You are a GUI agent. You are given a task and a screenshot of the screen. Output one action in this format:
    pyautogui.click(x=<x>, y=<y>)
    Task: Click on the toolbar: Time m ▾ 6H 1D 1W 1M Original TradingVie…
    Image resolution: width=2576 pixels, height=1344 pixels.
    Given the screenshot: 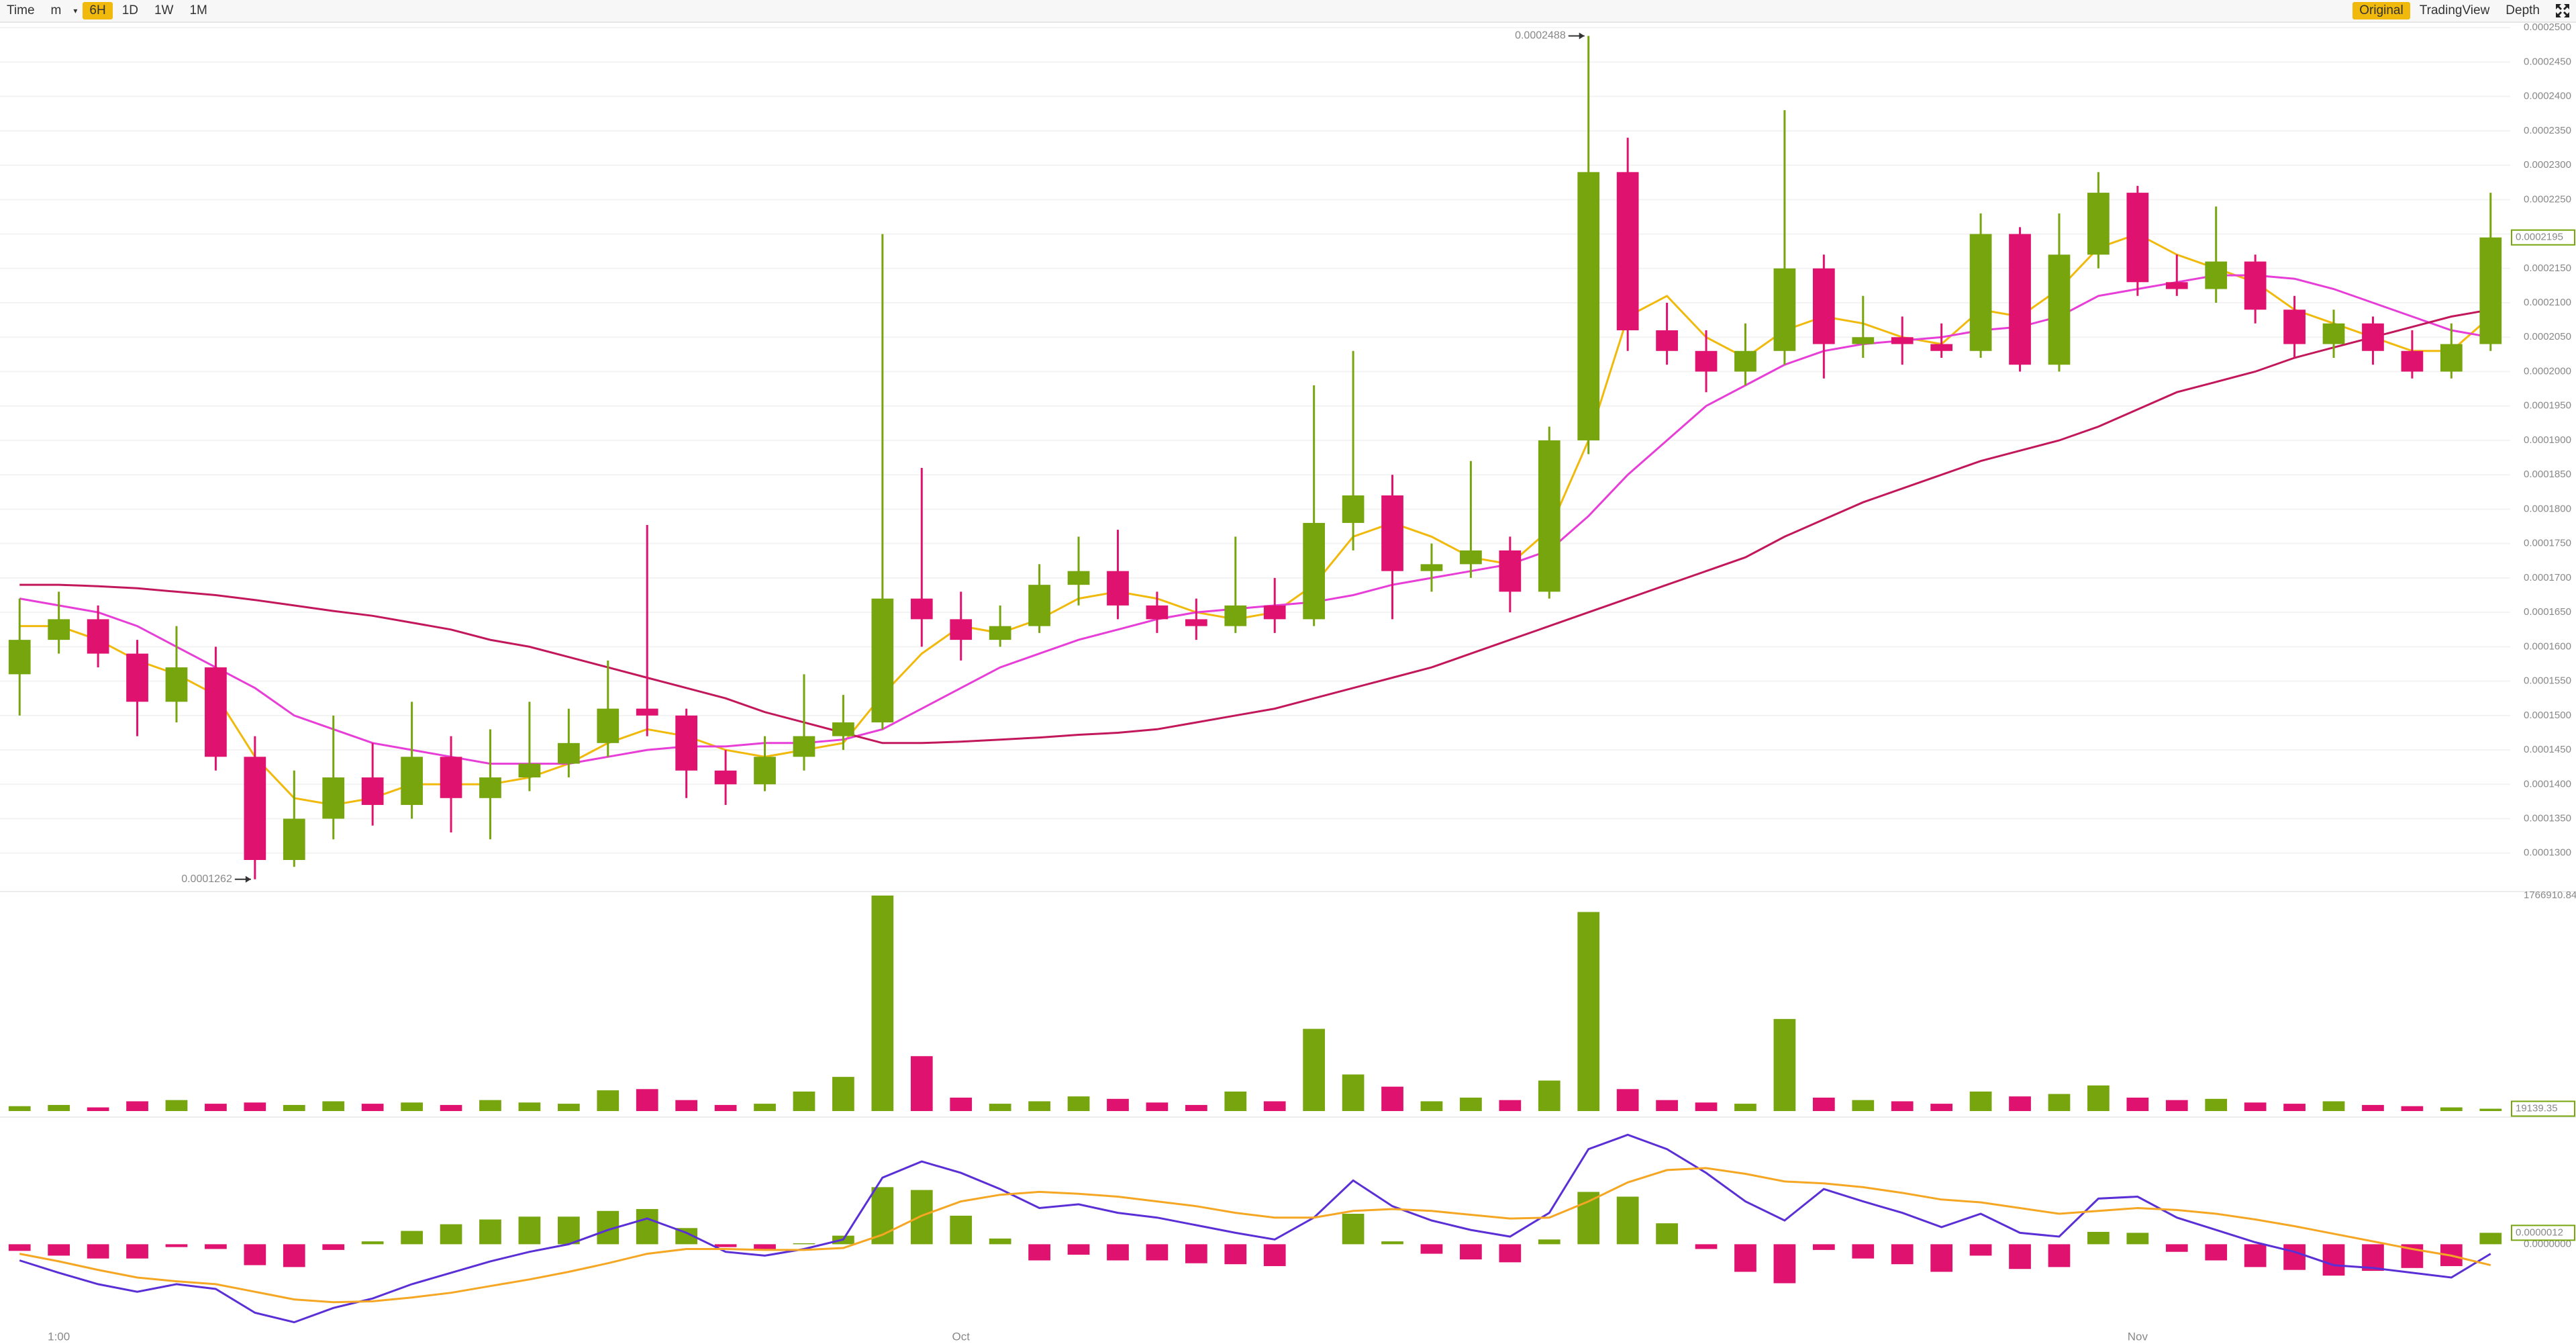 What is the action you would take?
    pyautogui.click(x=1288, y=11)
    